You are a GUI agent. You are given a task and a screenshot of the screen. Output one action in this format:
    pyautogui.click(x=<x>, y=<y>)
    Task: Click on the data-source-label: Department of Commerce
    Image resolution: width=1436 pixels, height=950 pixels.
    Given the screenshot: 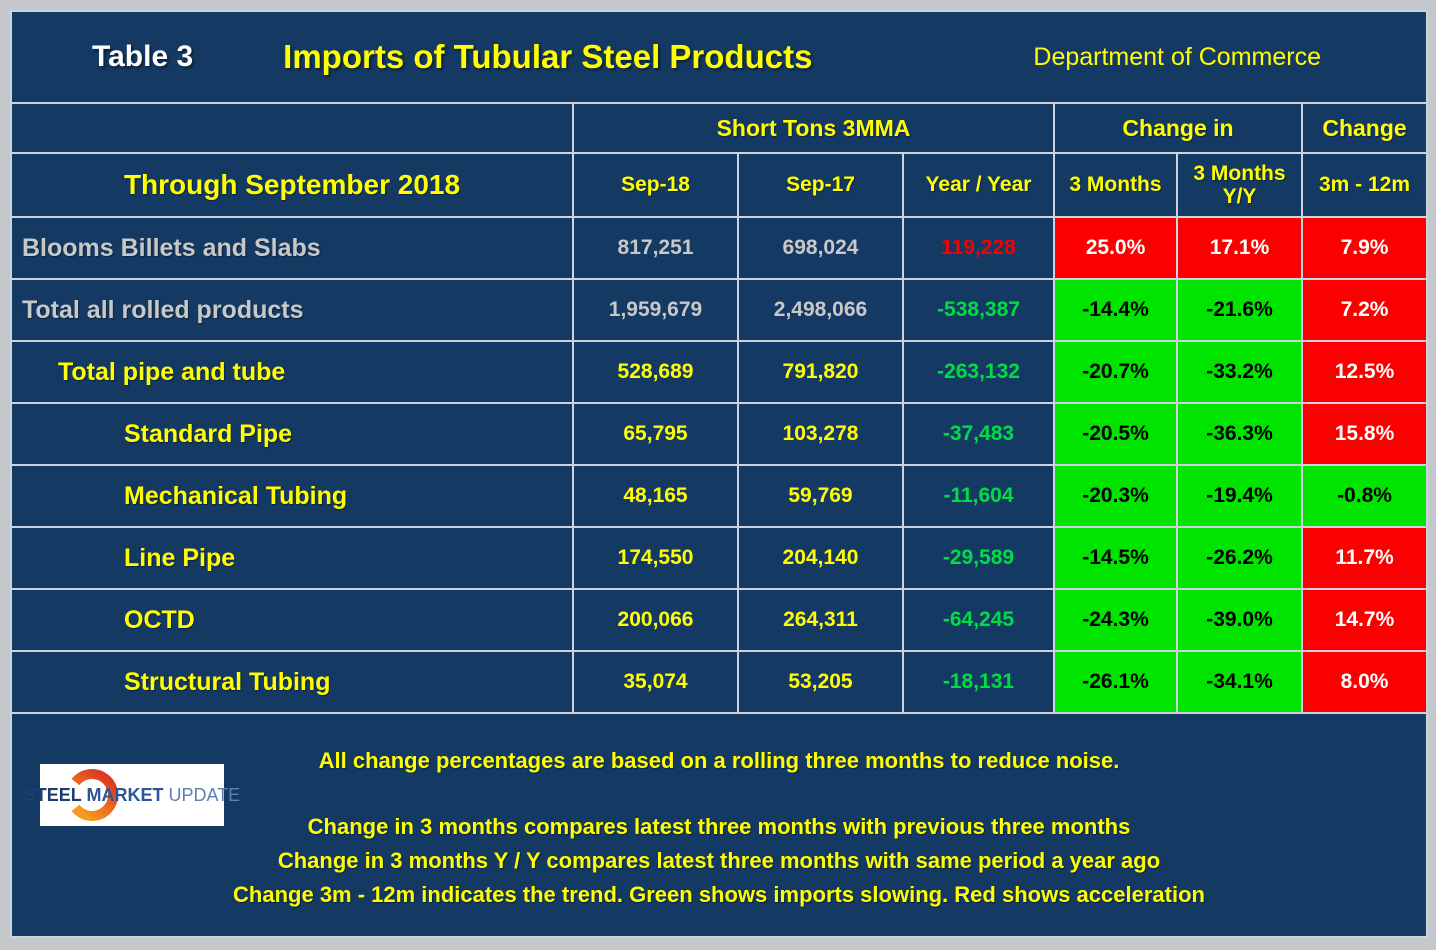 What is the action you would take?
    pyautogui.click(x=1177, y=56)
    